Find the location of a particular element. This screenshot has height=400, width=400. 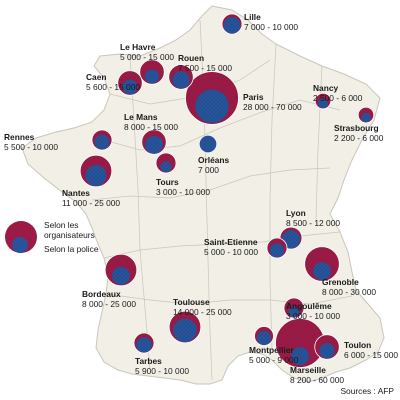

city-label-marseille: Marseille 8 200 - 60 000 is located at coordinates (317, 375).